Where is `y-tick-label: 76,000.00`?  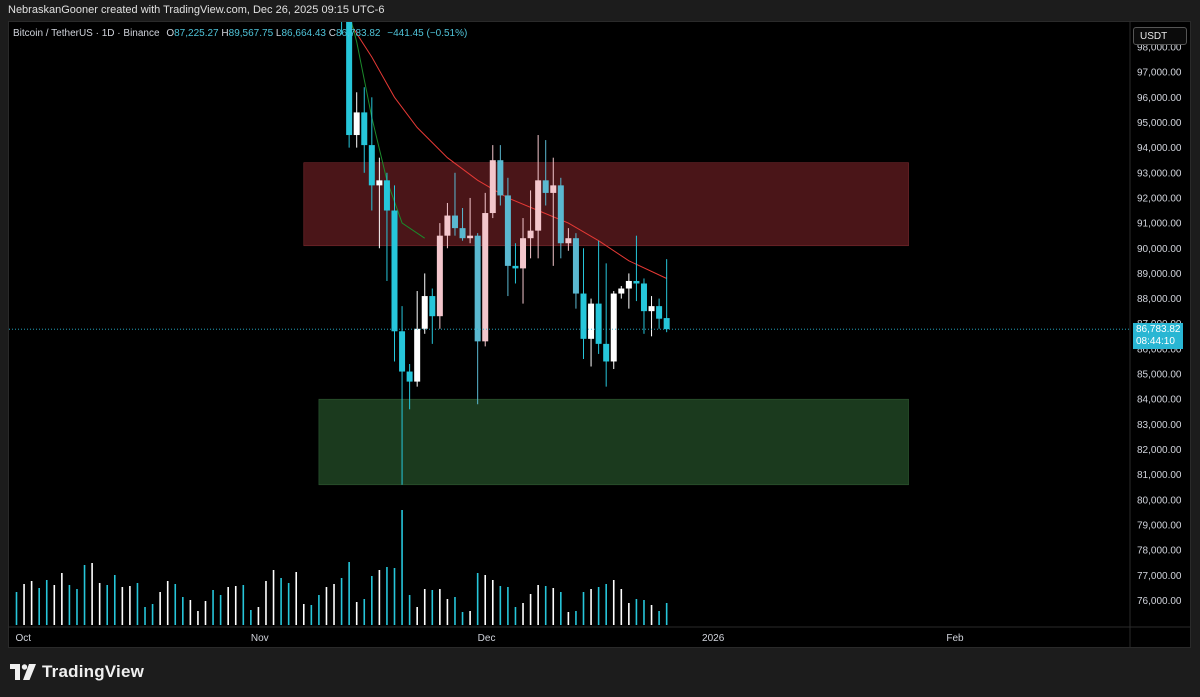
y-tick-label: 76,000.00 is located at coordinates (1159, 601).